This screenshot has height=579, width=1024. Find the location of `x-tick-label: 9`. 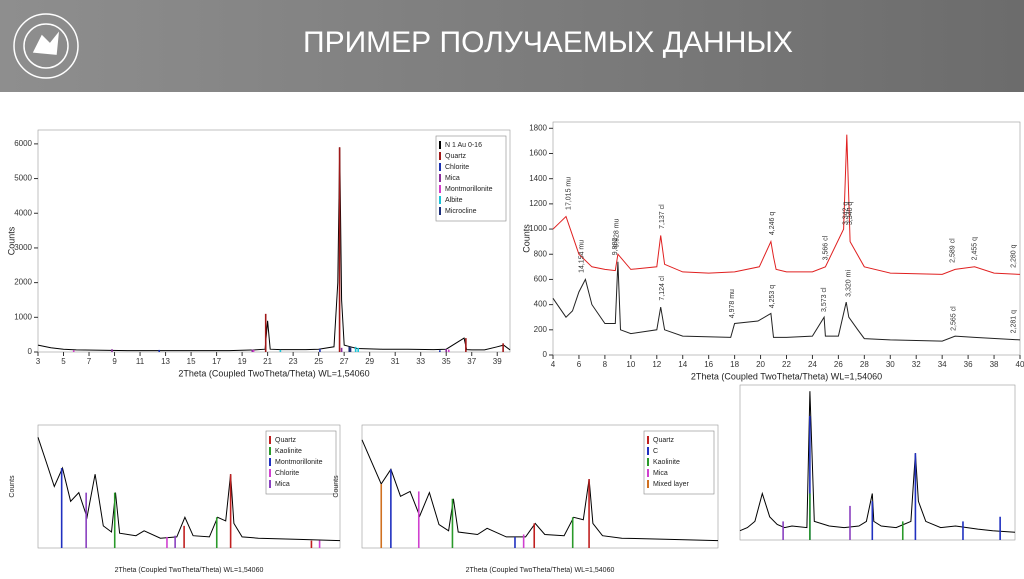

x-tick-label: 9 is located at coordinates (114, 361).